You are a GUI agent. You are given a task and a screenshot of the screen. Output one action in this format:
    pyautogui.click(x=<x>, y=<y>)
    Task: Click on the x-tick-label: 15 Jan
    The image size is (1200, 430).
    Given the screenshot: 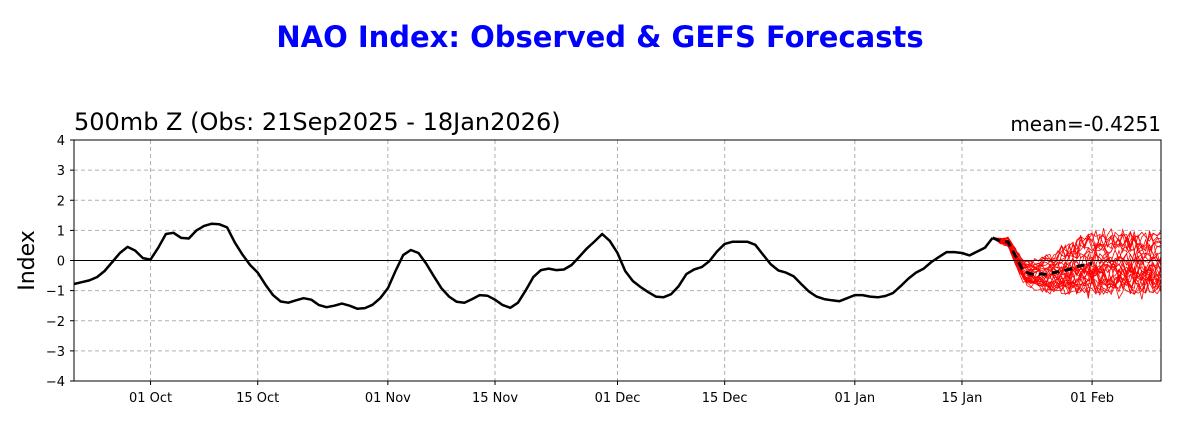 What is the action you would take?
    pyautogui.click(x=962, y=398)
    